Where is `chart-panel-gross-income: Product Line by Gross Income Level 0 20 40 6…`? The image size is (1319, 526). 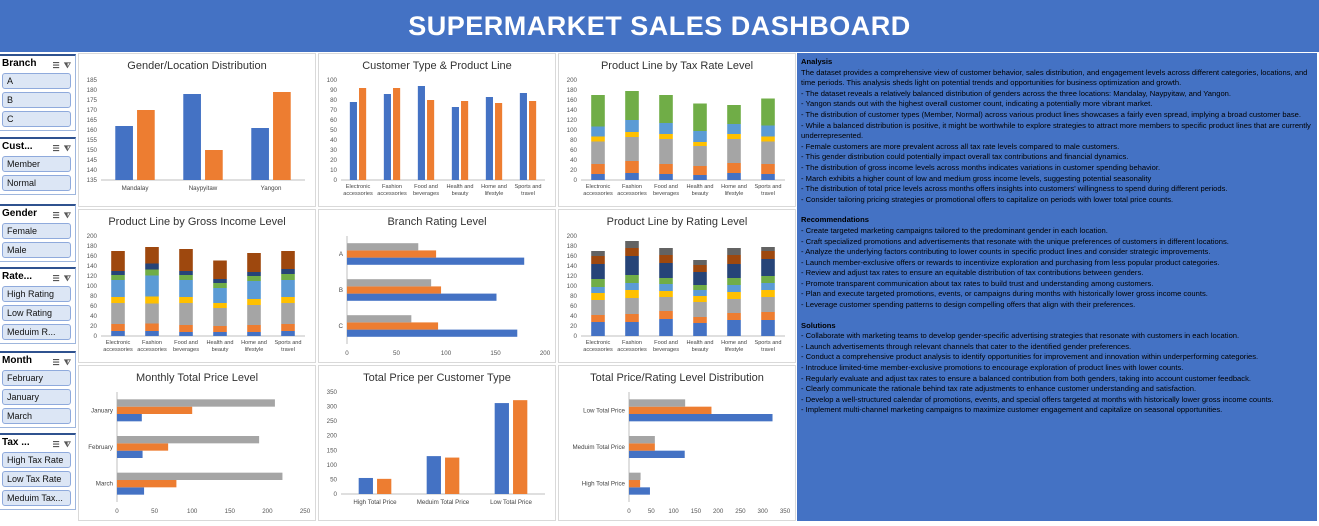 chart-panel-gross-income: Product Line by Gross Income Level 0 20 40 6… is located at coordinates (197, 286).